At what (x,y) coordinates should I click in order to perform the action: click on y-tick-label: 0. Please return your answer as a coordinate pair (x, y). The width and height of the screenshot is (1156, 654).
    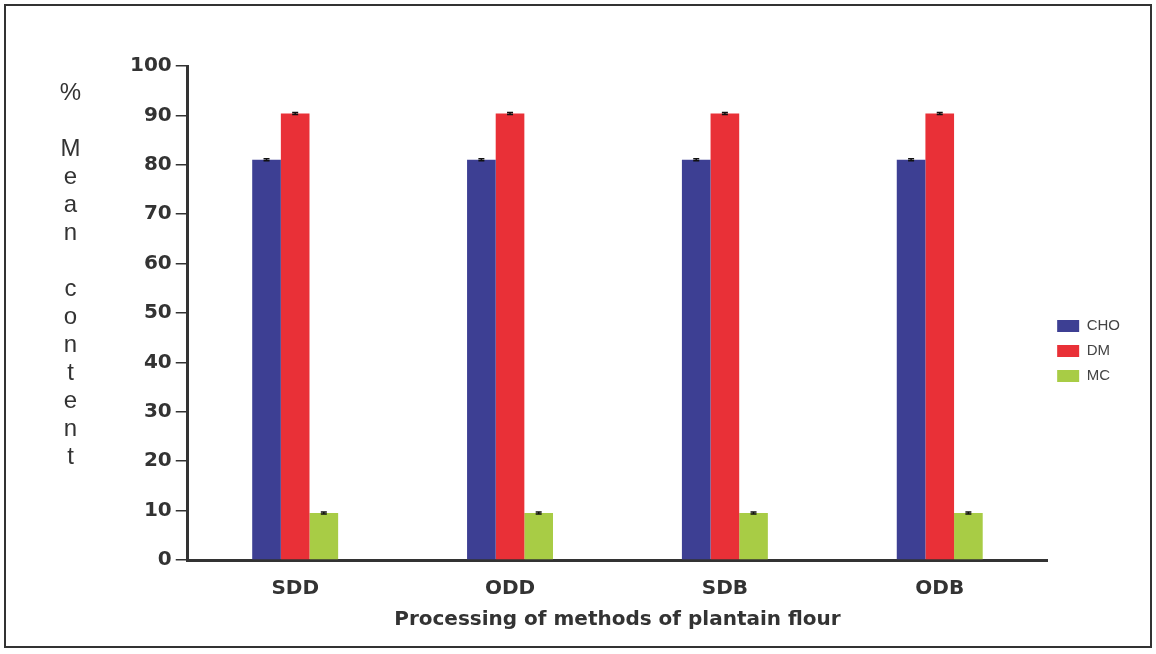
    Looking at the image, I should click on (164, 558).